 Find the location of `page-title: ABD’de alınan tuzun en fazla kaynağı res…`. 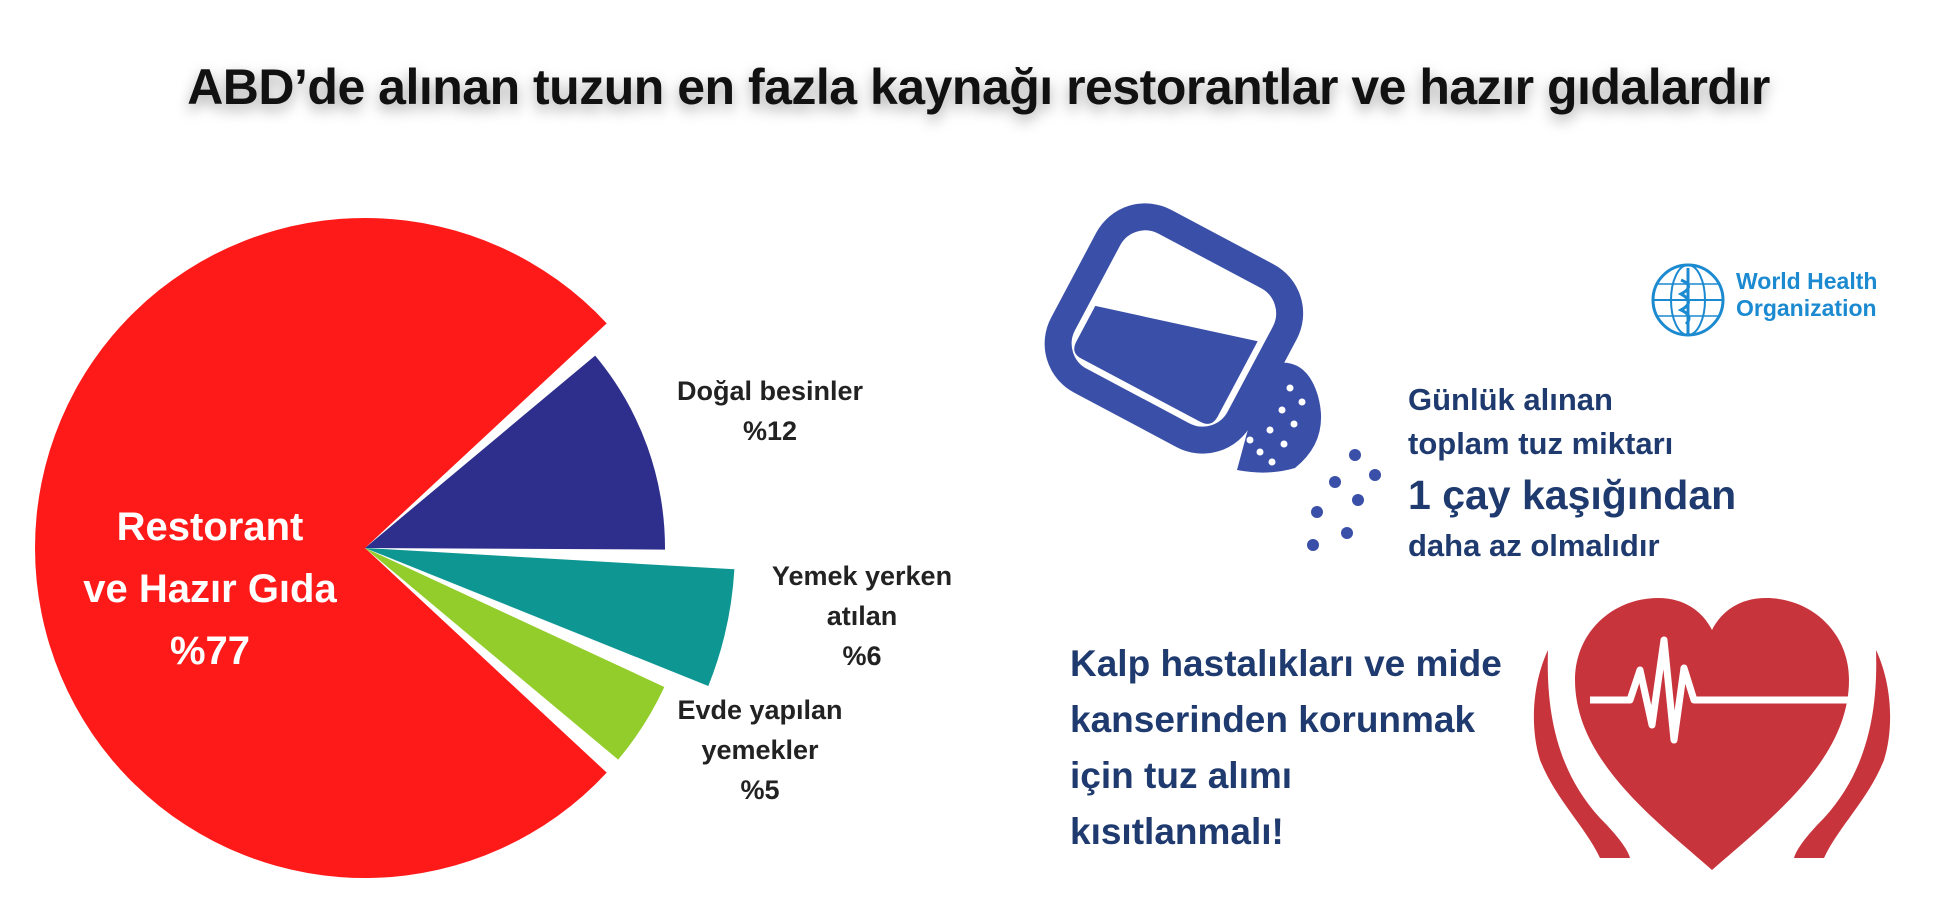

page-title: ABD’de alınan tuzun en fazla kaynağı res… is located at coordinates (978, 87).